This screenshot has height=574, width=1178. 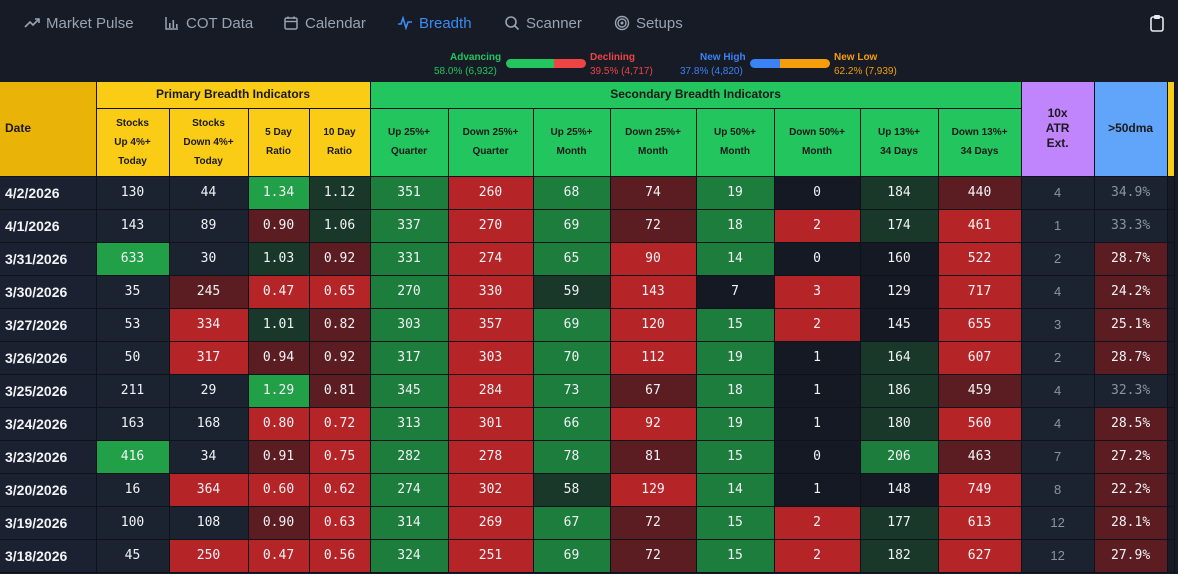 I want to click on column-header-7: Down 25%+ Month, so click(x=653, y=142).